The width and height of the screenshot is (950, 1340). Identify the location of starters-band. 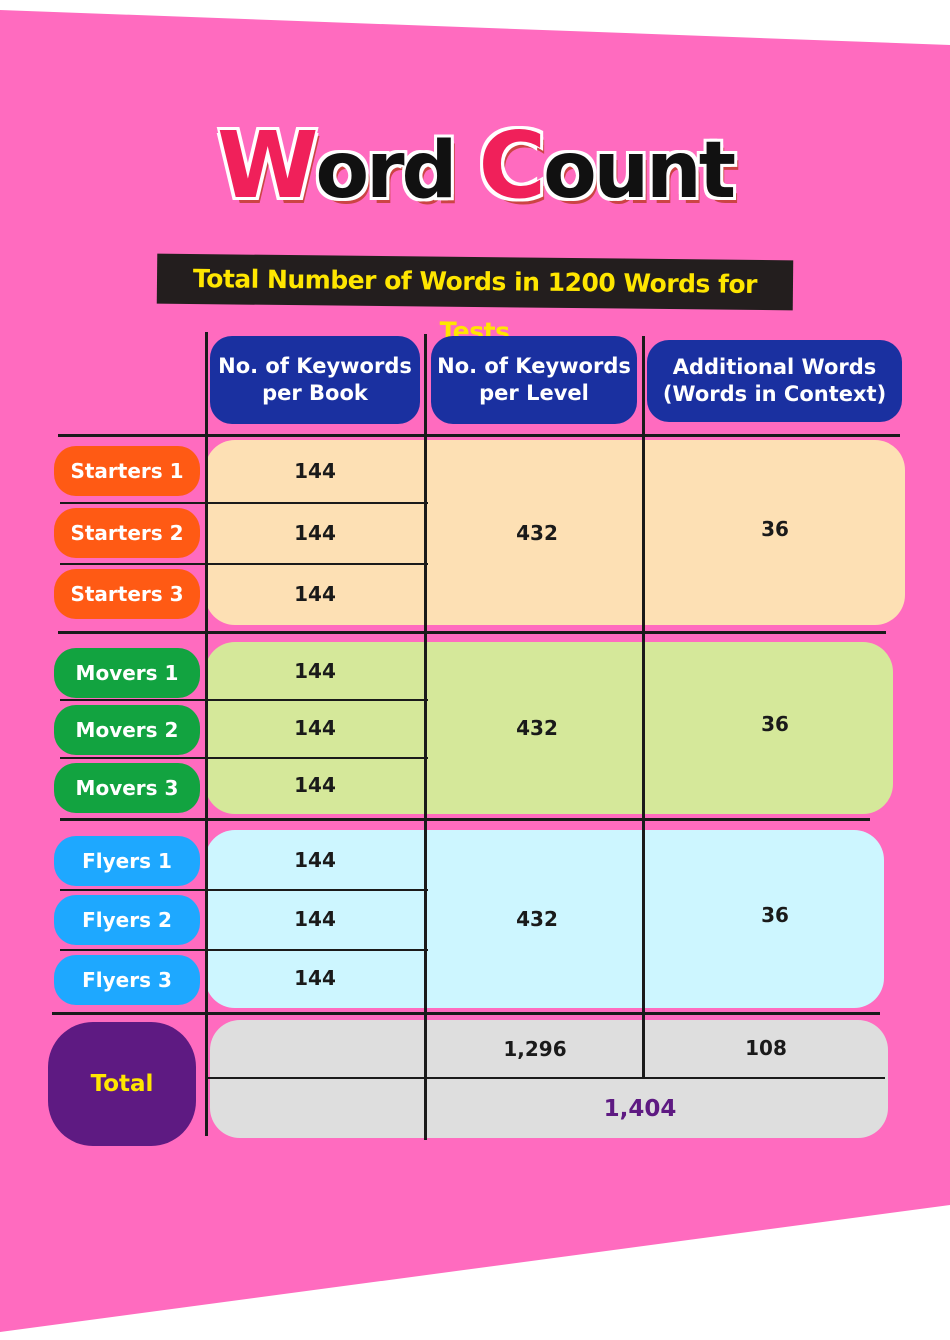
(555, 532).